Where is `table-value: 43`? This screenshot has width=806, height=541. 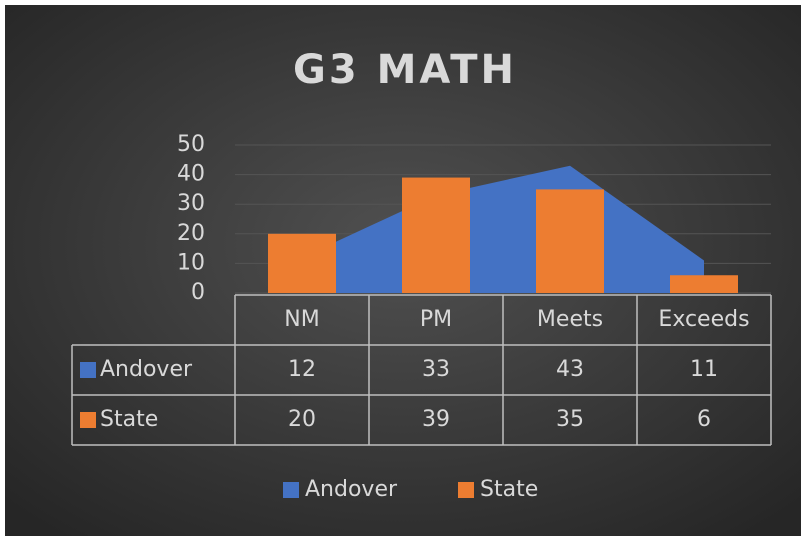
table-value: 43 is located at coordinates (570, 369).